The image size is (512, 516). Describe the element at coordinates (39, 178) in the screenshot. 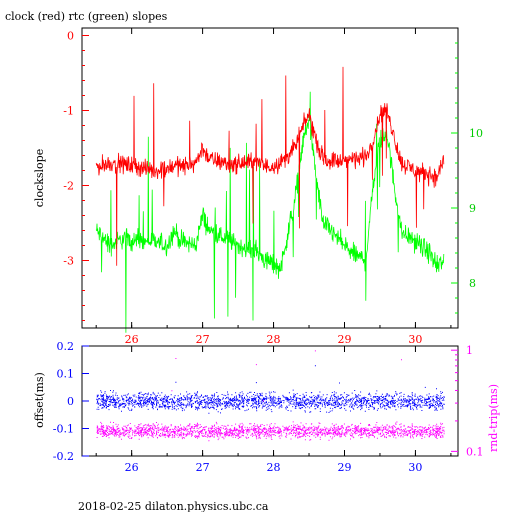

I see `y-axis-label: clockslope` at that location.